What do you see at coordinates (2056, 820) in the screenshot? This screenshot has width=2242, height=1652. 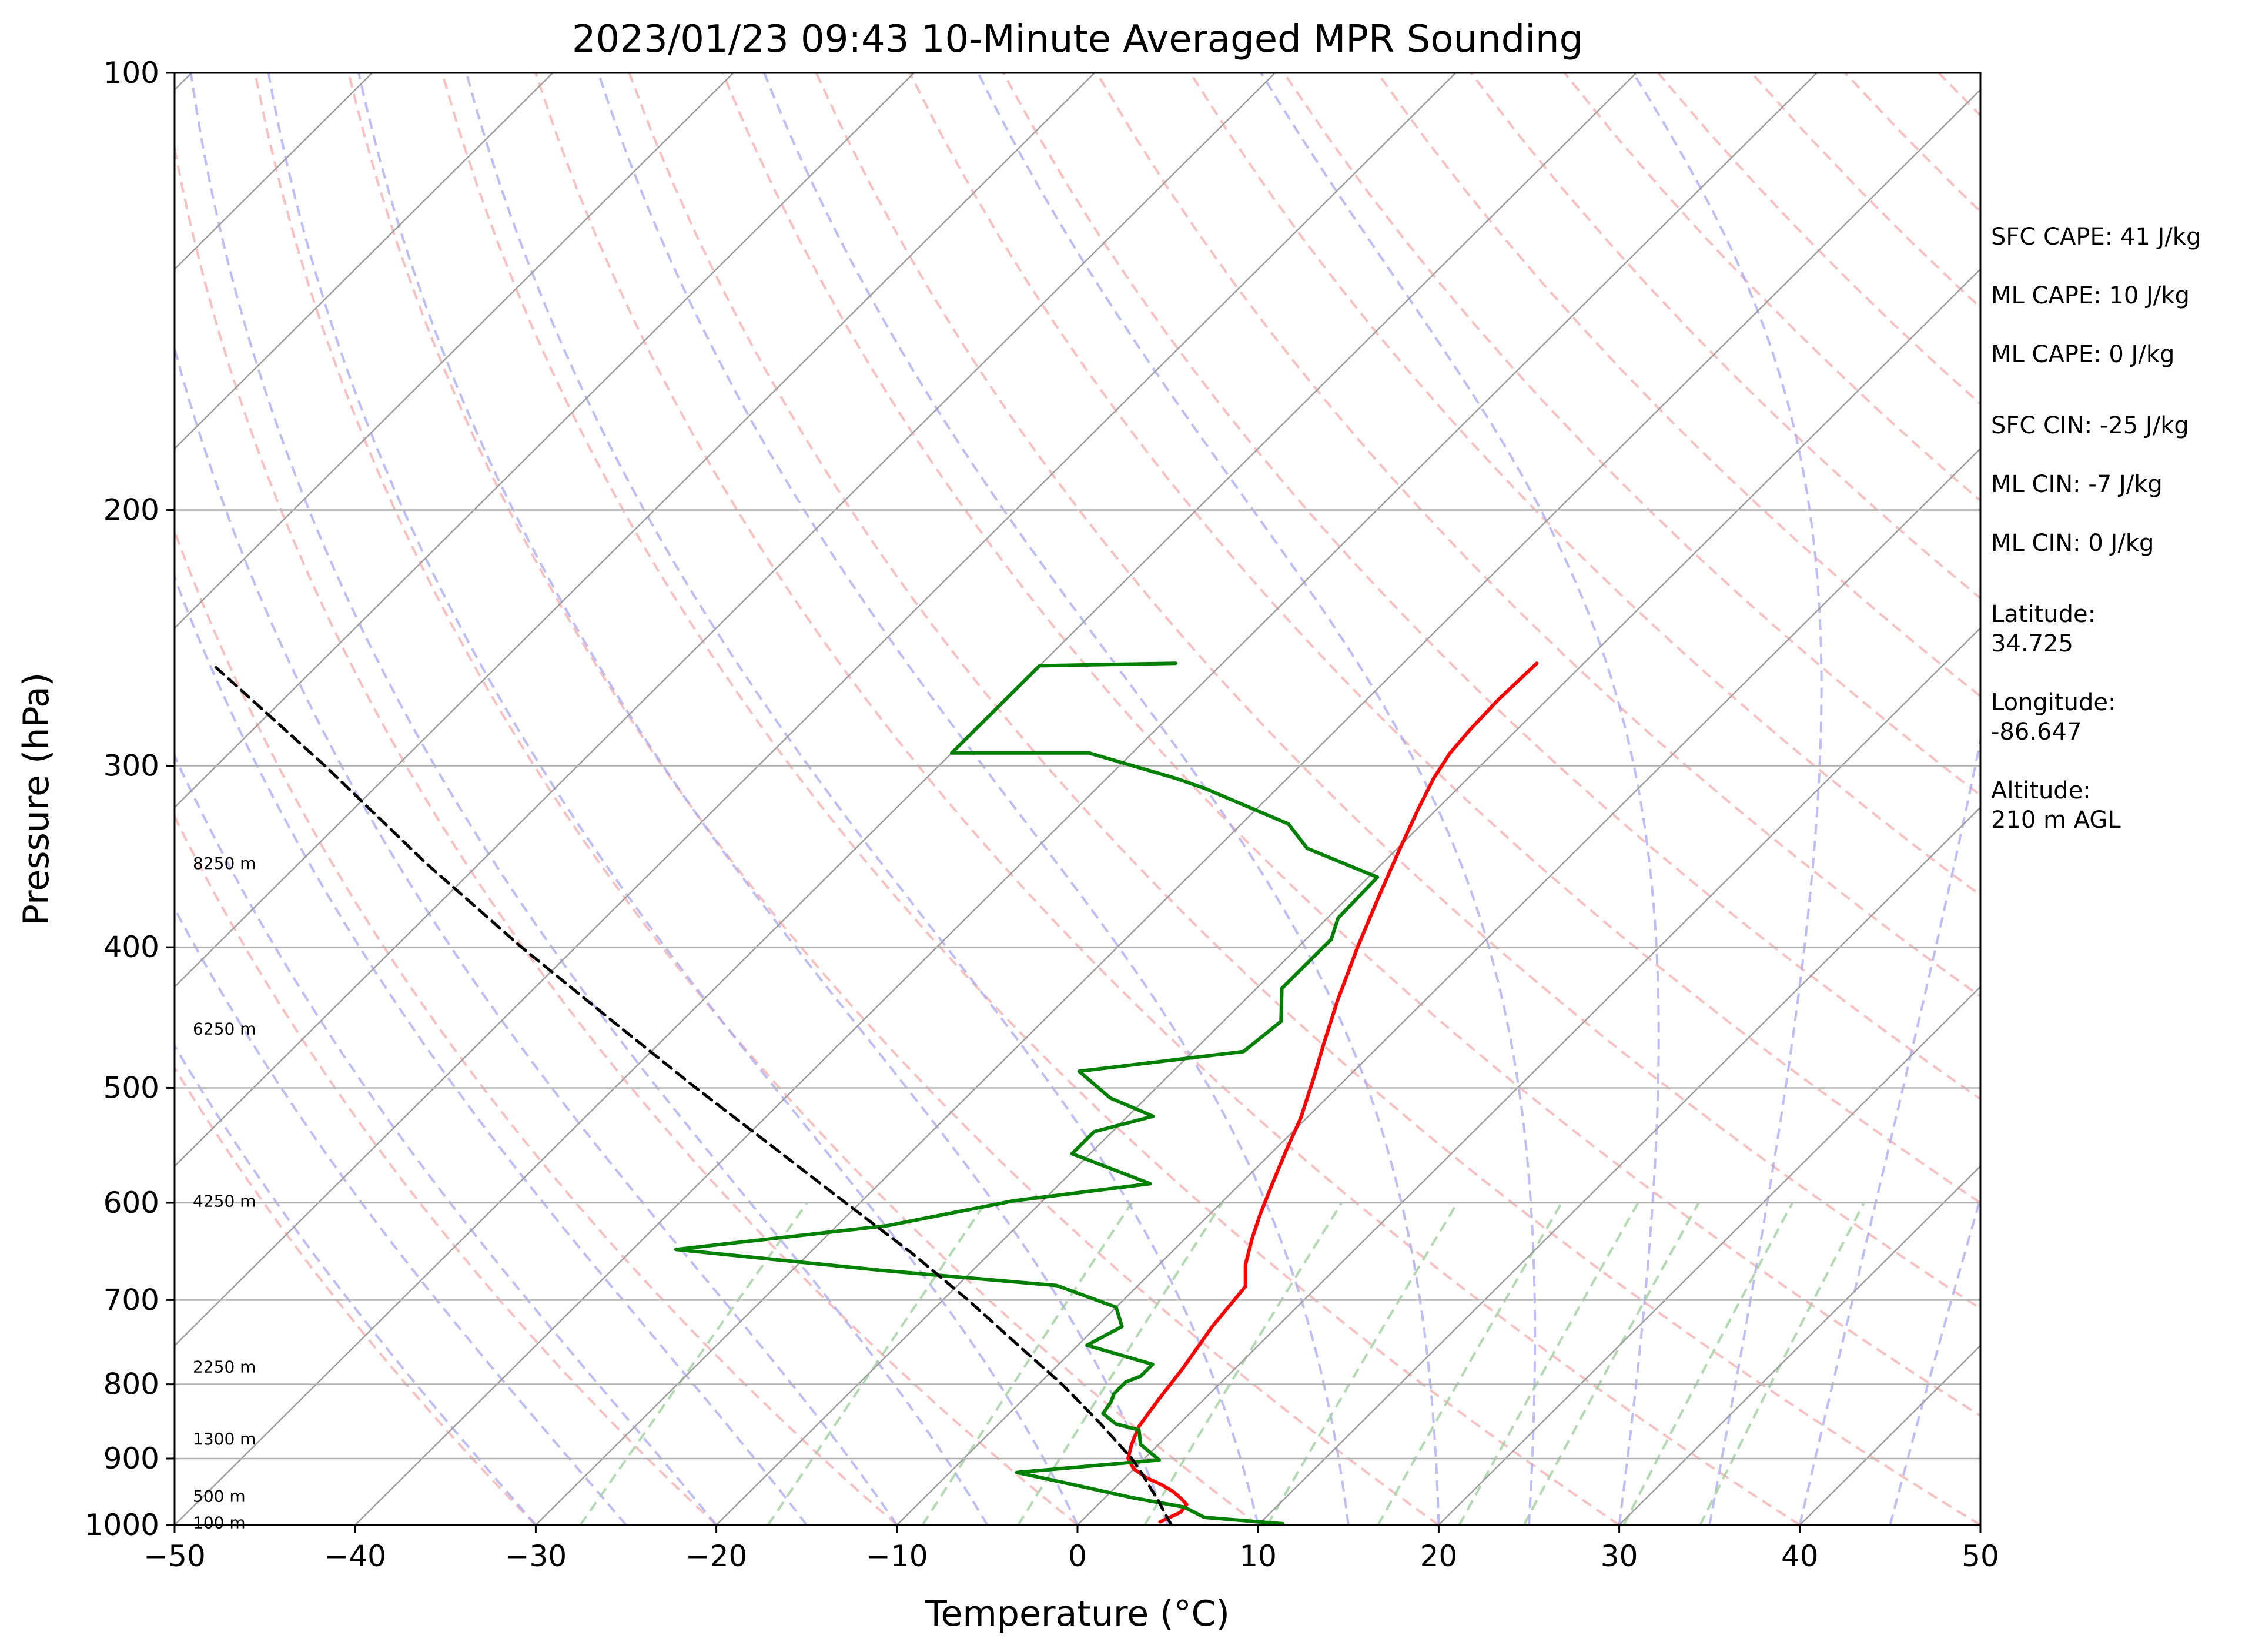 I see `altitude-value: 210 m AGL` at bounding box center [2056, 820].